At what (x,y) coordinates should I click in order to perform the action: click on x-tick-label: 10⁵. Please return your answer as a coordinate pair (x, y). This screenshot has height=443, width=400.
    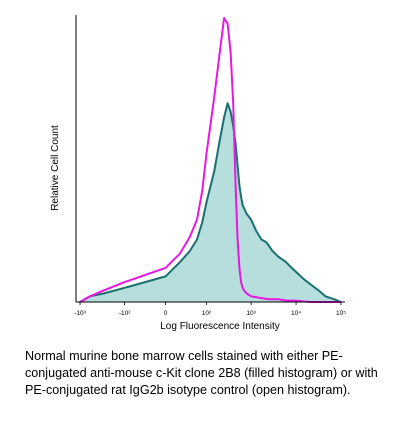
    Looking at the image, I should click on (341, 313).